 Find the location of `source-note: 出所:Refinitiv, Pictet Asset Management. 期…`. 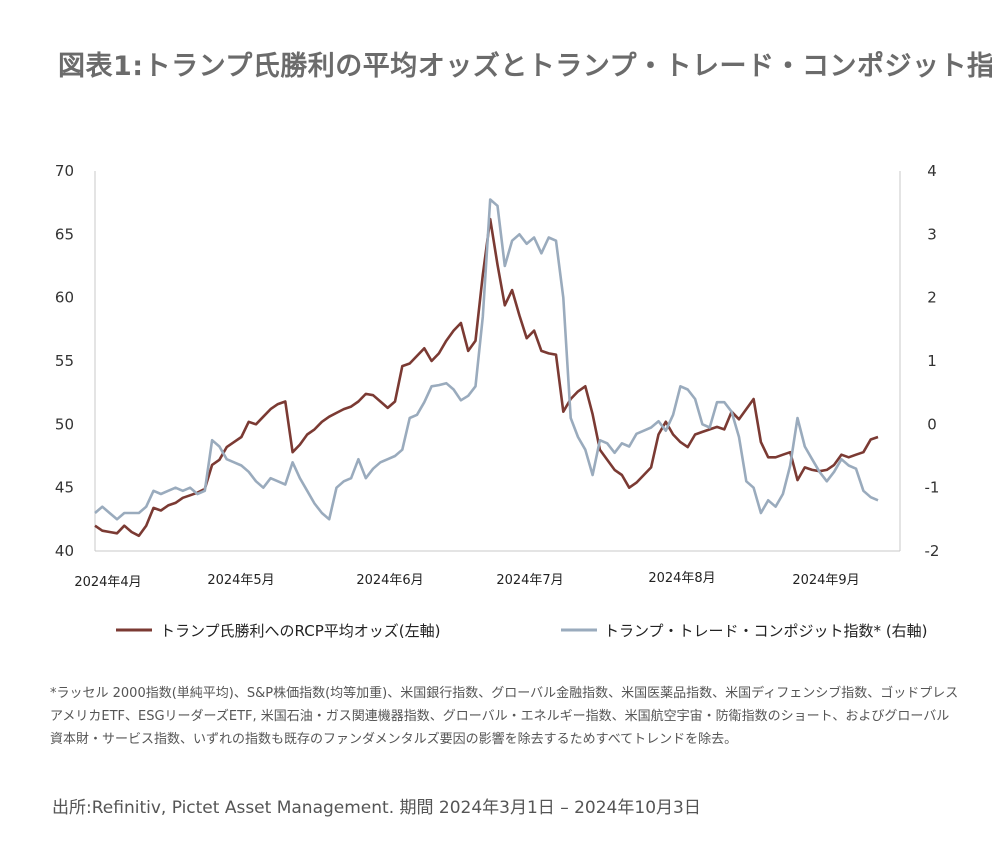

source-note: 出所:Refinitiv, Pictet Asset Management. 期… is located at coordinates (376, 808).